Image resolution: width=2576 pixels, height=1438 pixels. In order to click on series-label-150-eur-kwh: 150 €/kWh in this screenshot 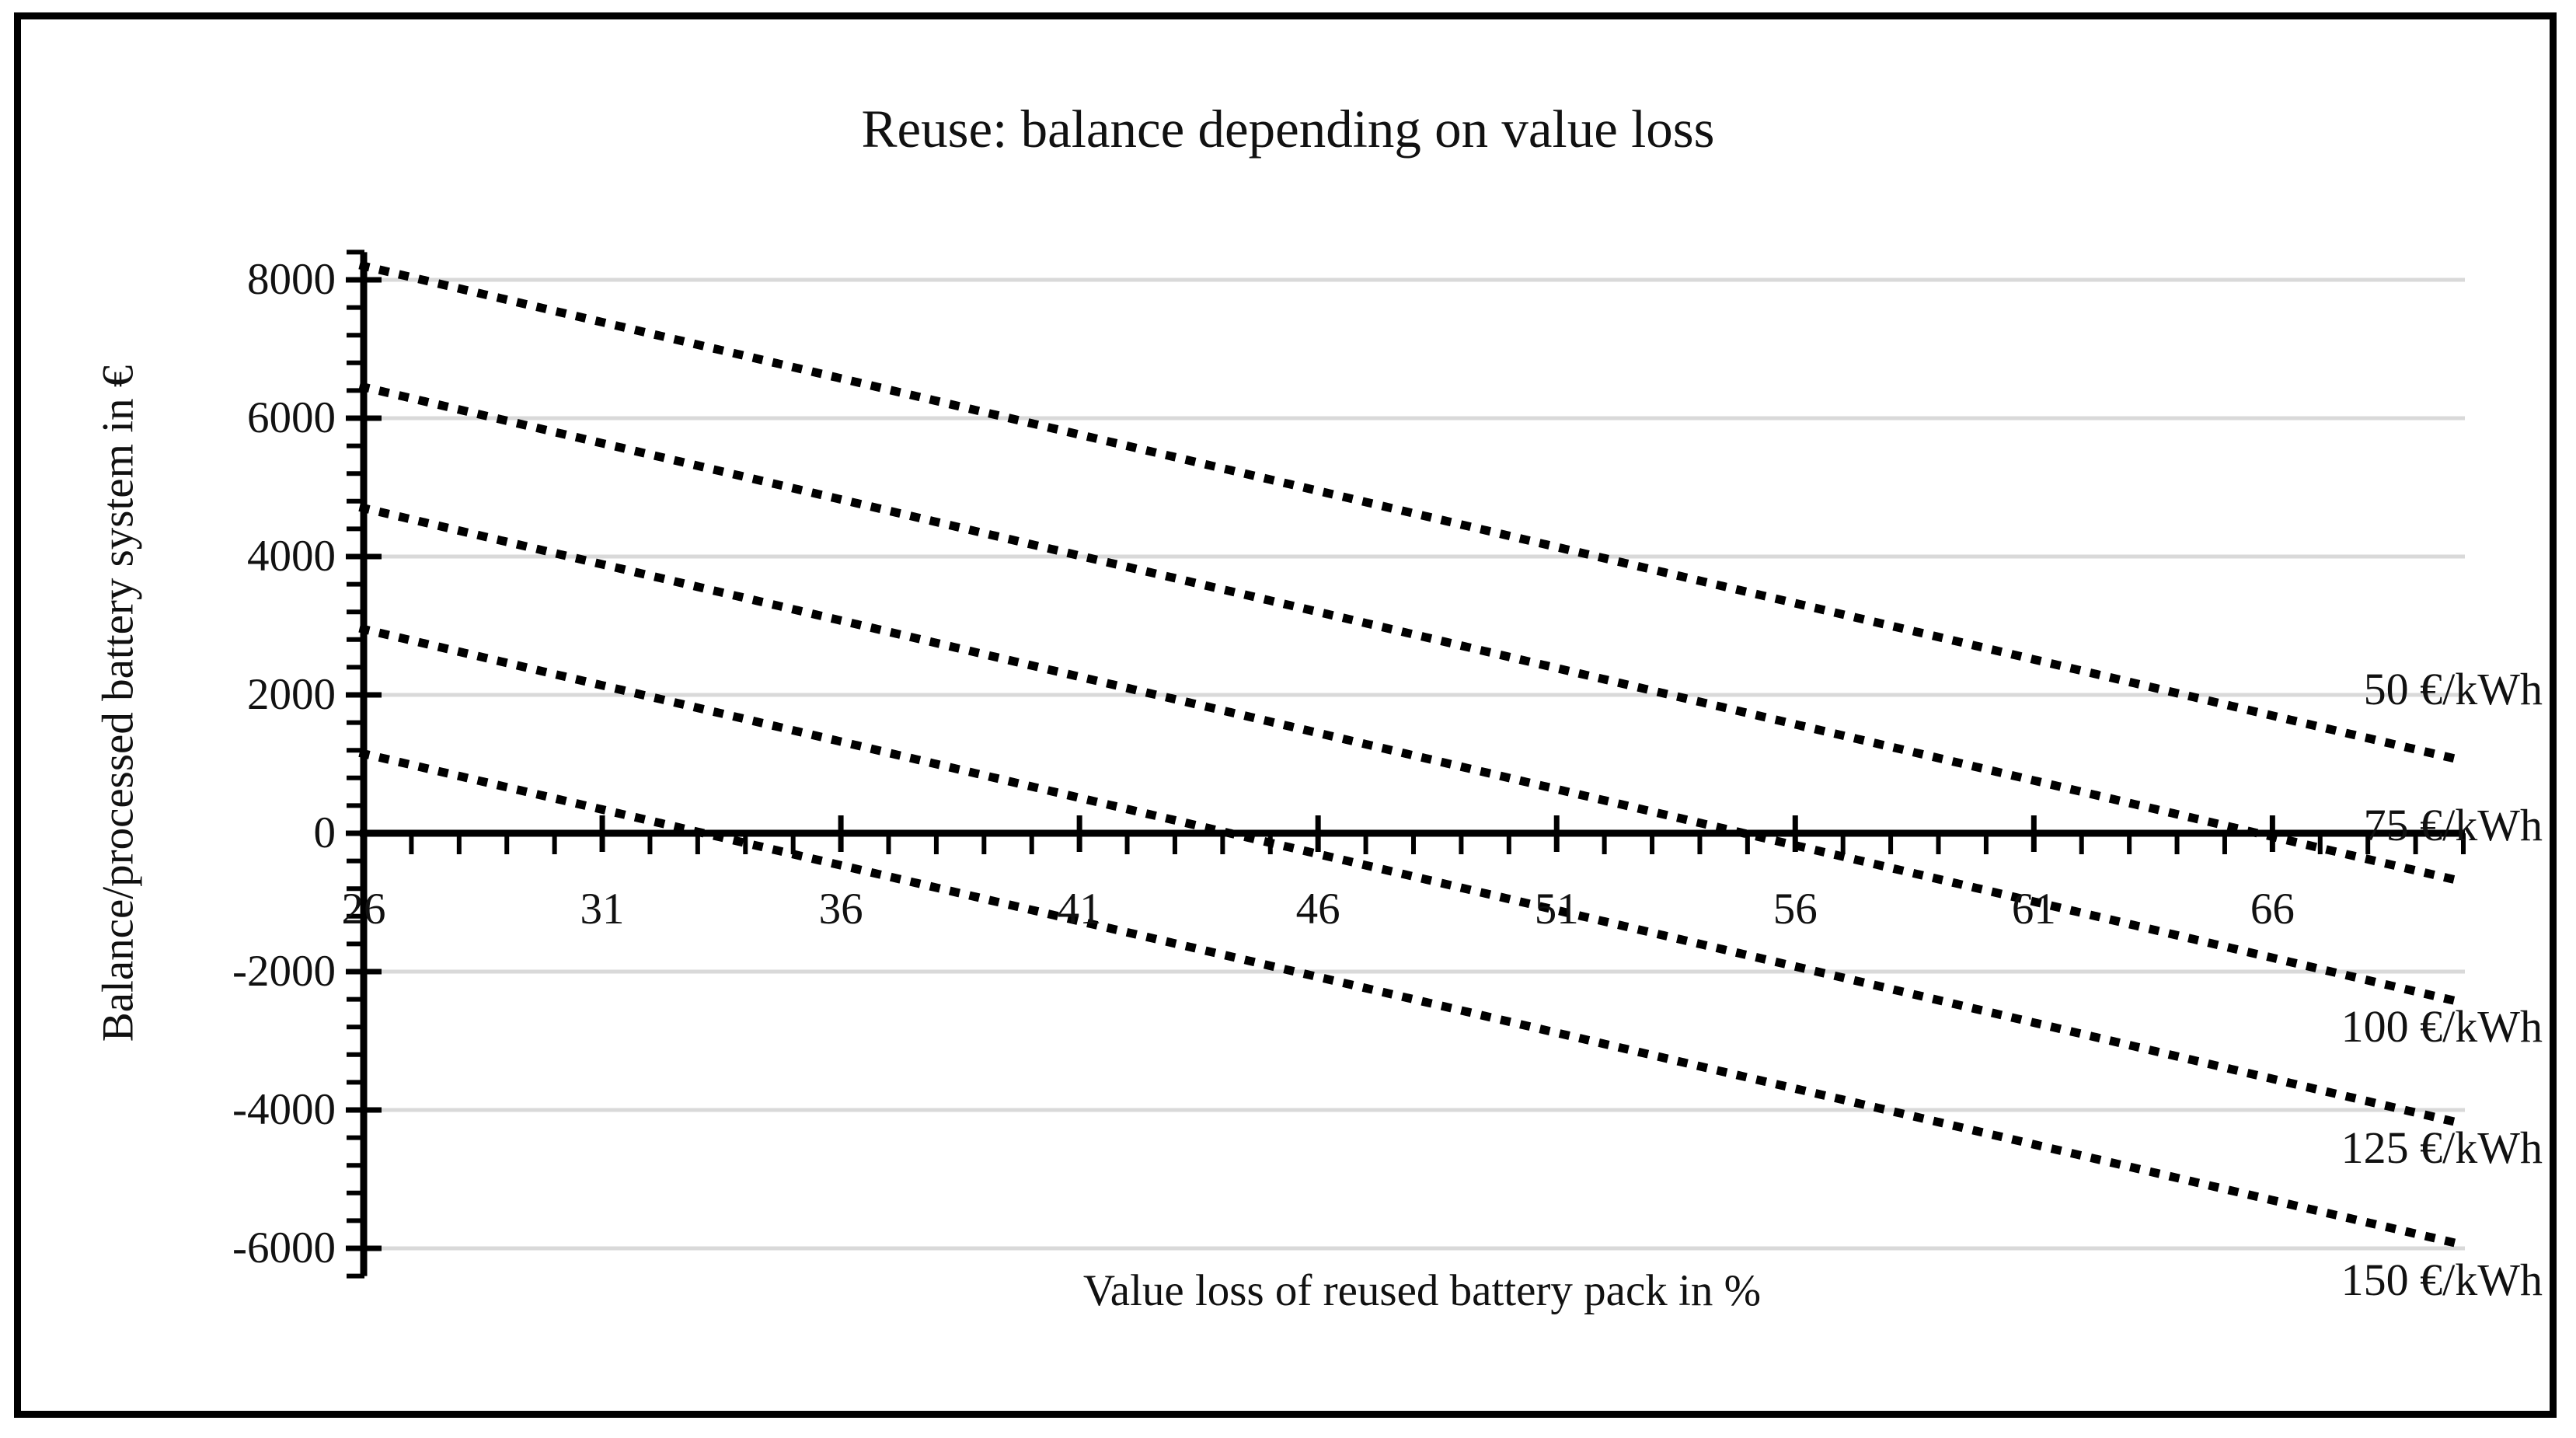, I will do `click(2442, 1279)`.